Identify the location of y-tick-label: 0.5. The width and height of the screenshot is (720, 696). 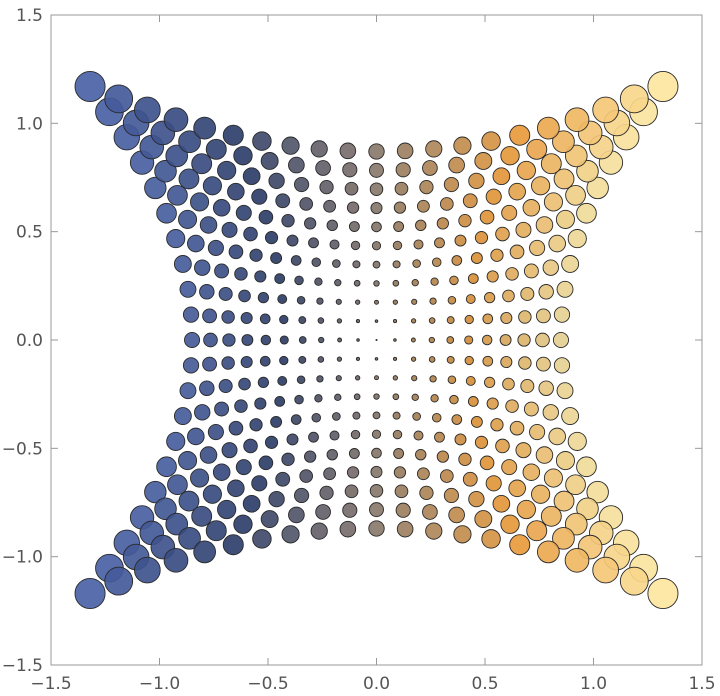
(29, 233).